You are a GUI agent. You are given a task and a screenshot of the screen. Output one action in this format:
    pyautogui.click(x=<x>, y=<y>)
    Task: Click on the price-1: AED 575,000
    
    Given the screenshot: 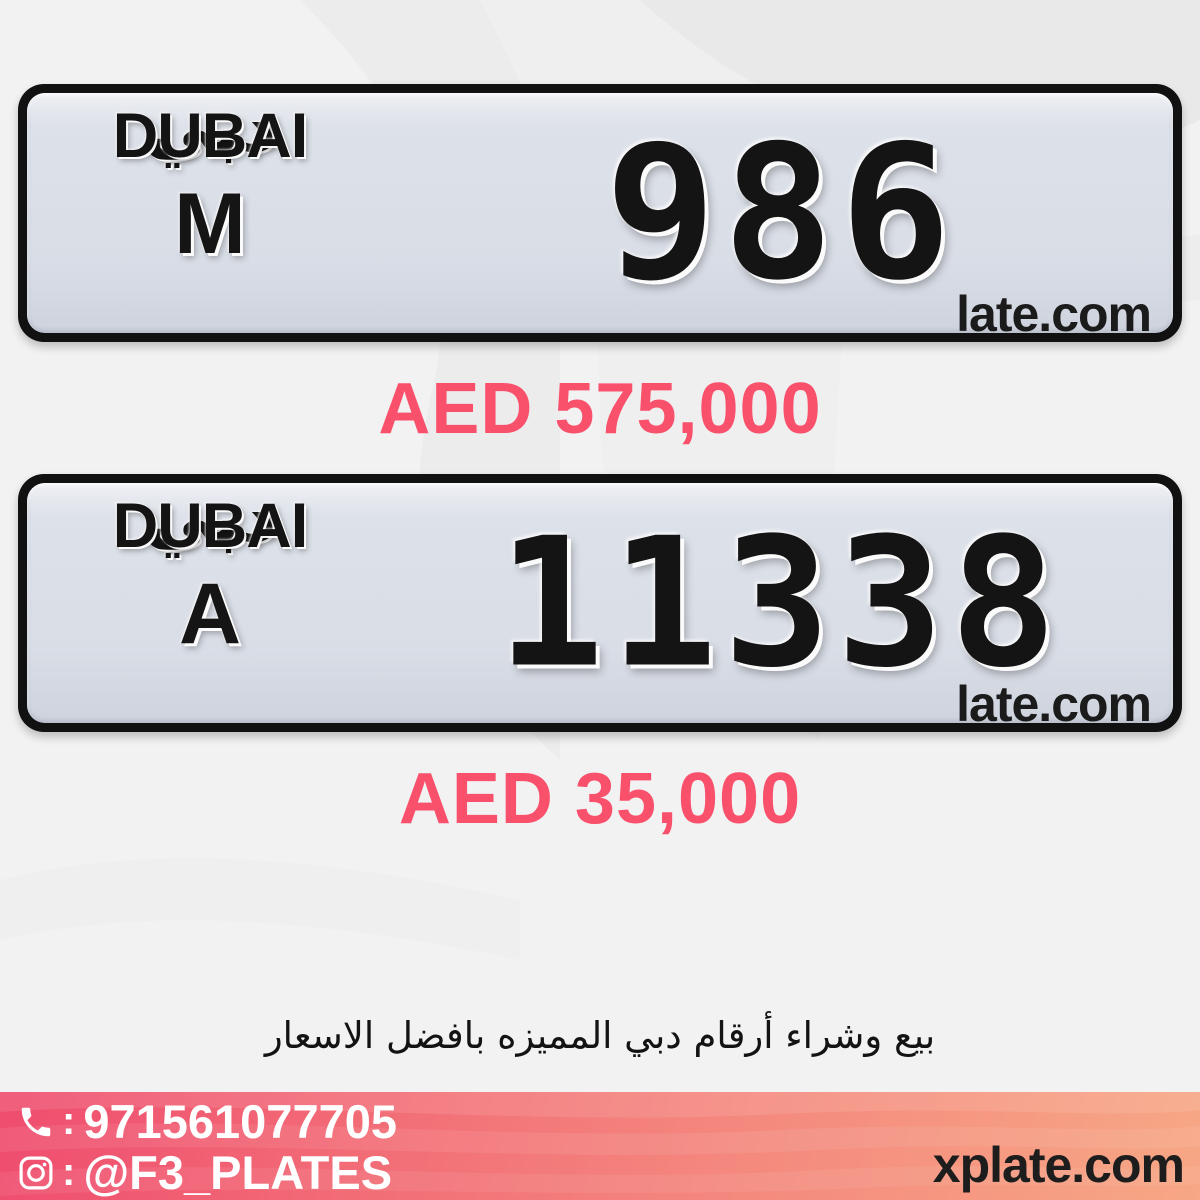 What is the action you would take?
    pyautogui.click(x=600, y=409)
    